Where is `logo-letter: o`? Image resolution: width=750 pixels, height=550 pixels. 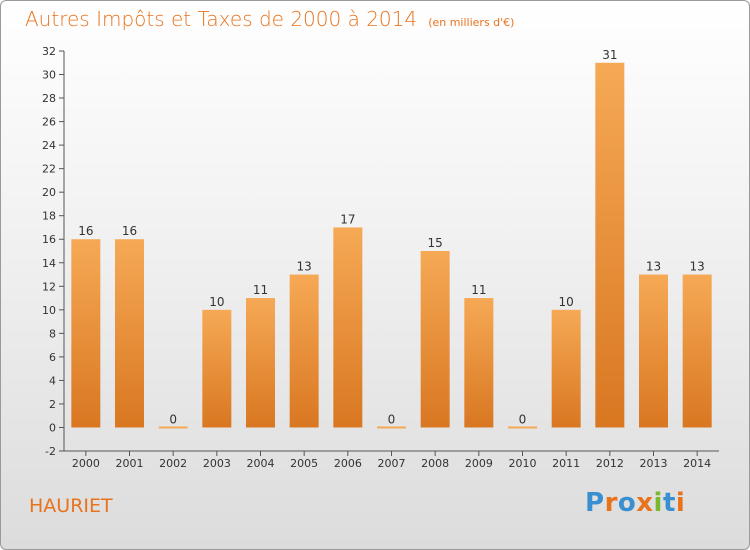
logo-letter: o is located at coordinates (627, 503).